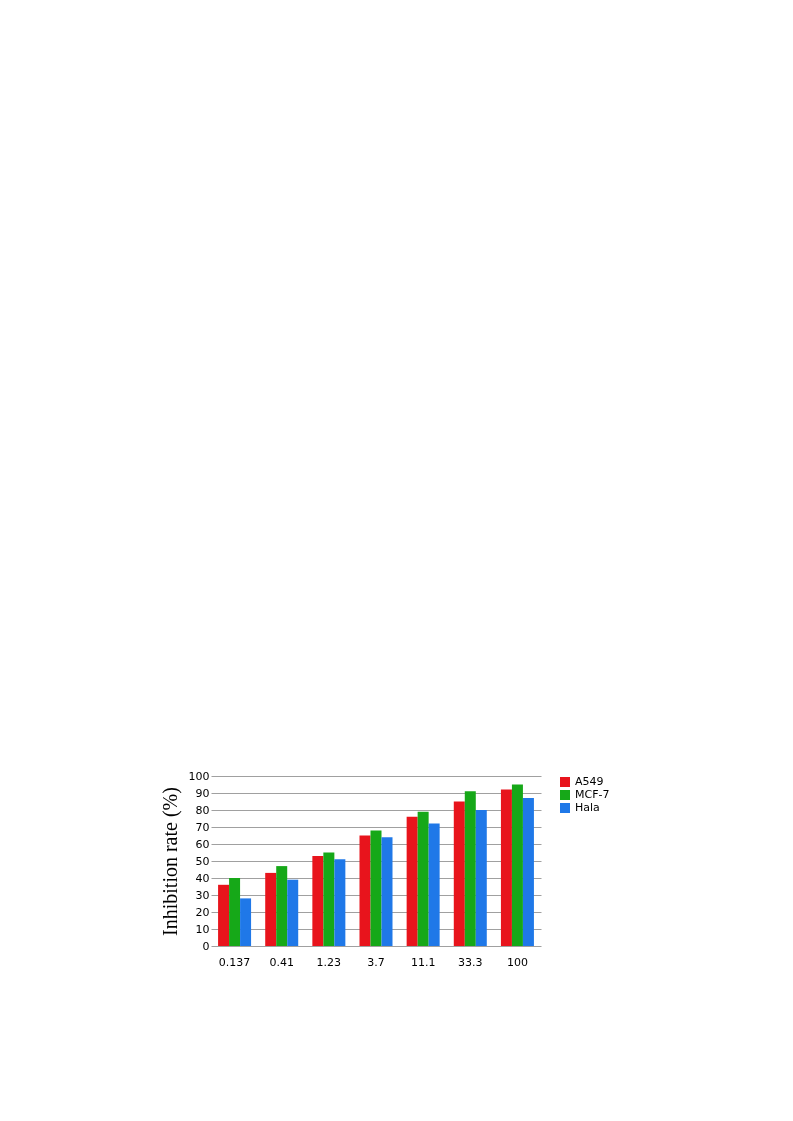 This screenshot has height=1121, width=793. I want to click on y-tick-label: 0, so click(206, 946).